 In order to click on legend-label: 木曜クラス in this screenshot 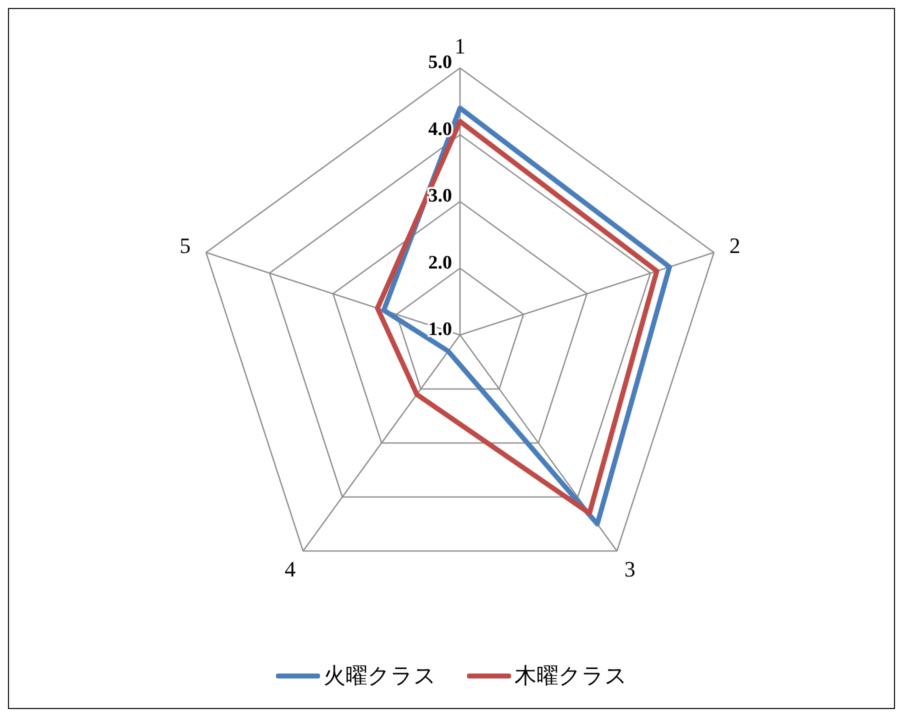, I will do `click(571, 677)`.